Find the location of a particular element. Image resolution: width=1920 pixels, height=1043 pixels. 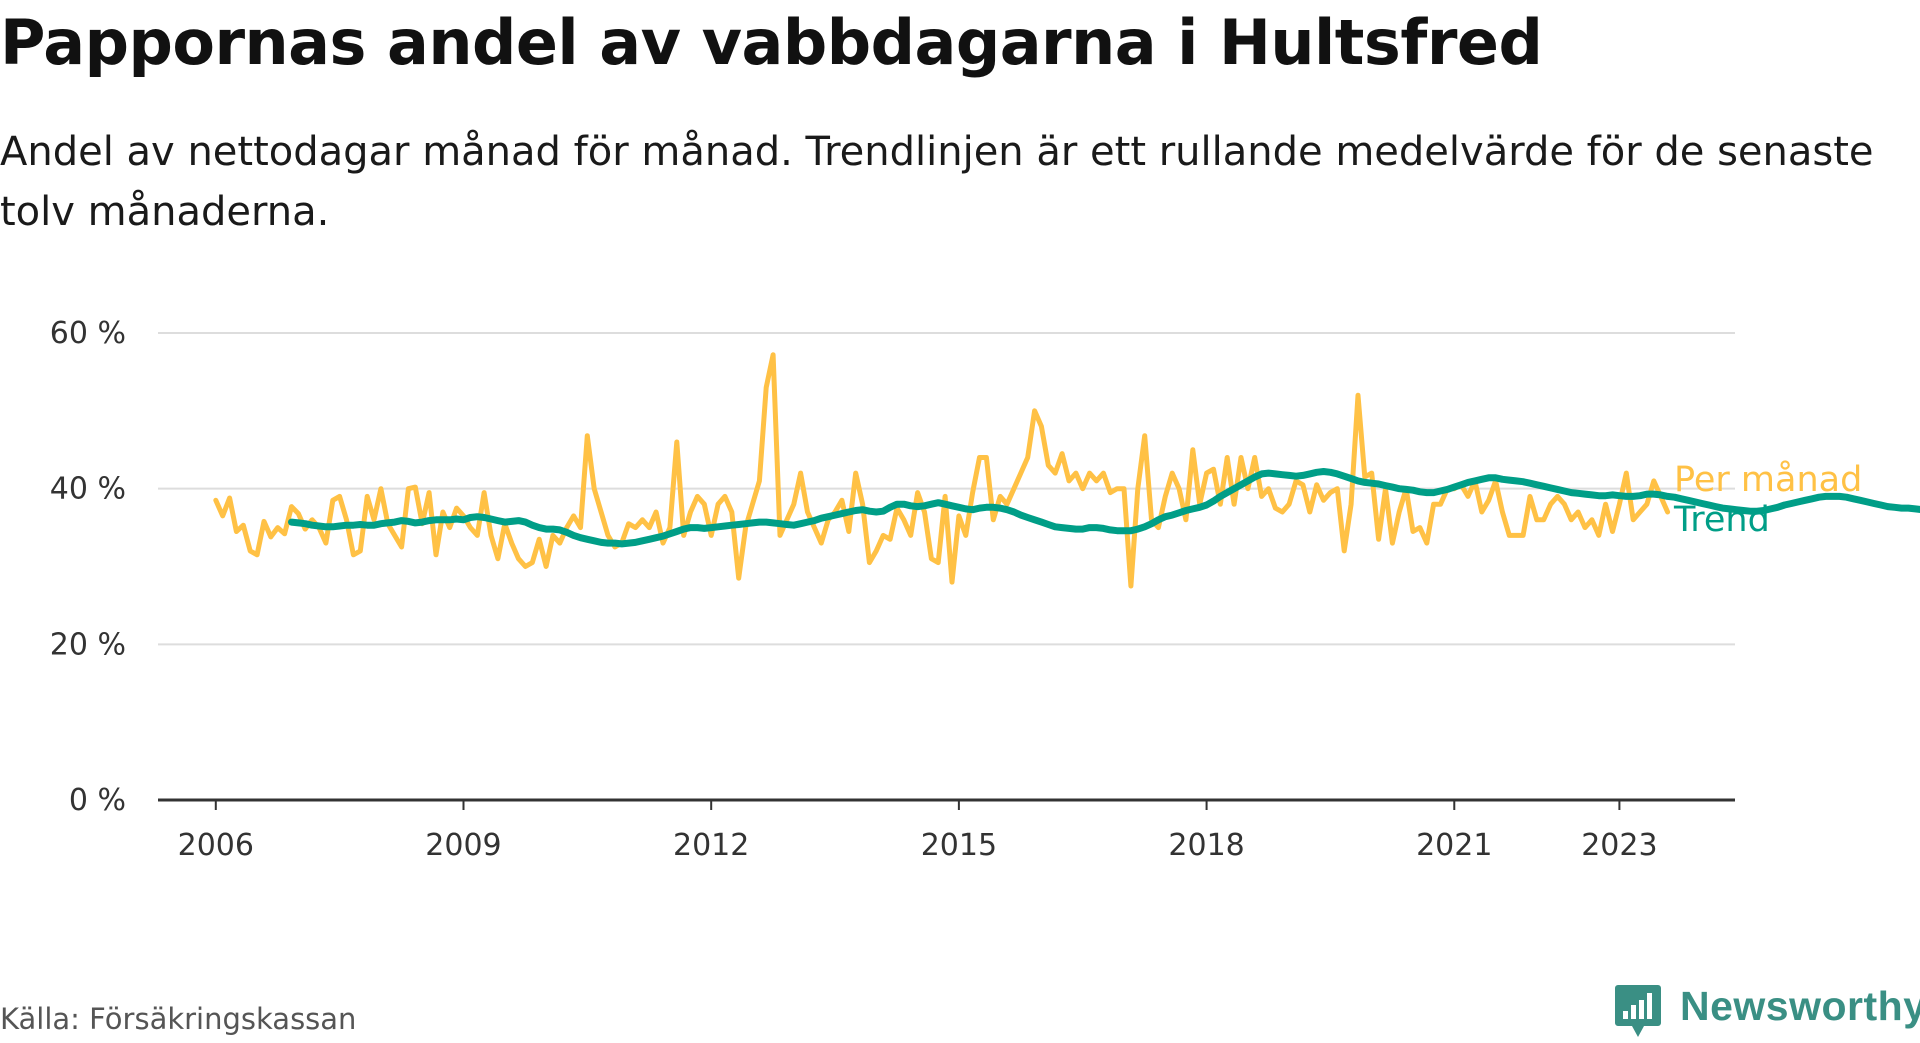

x-tick-label: 2015 is located at coordinates (959, 845).